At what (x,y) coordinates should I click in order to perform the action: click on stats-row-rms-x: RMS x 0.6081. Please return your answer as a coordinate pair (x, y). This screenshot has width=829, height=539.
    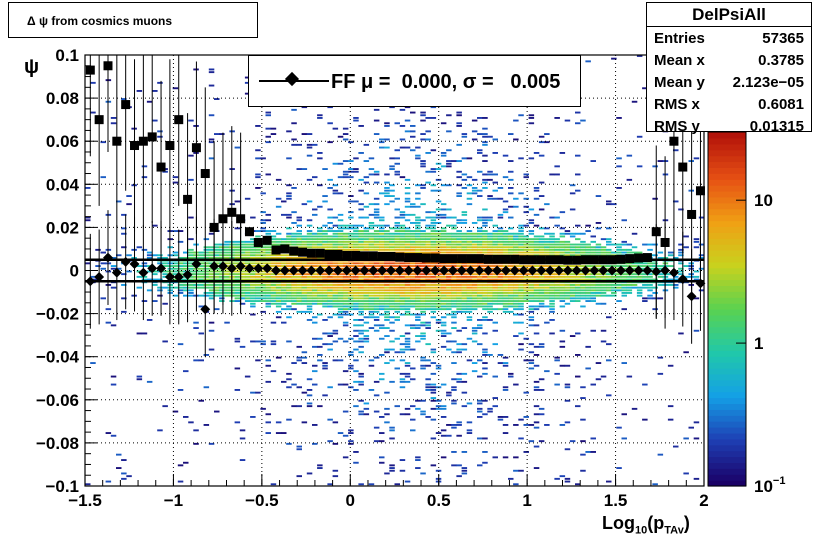
    Looking at the image, I should click on (729, 104).